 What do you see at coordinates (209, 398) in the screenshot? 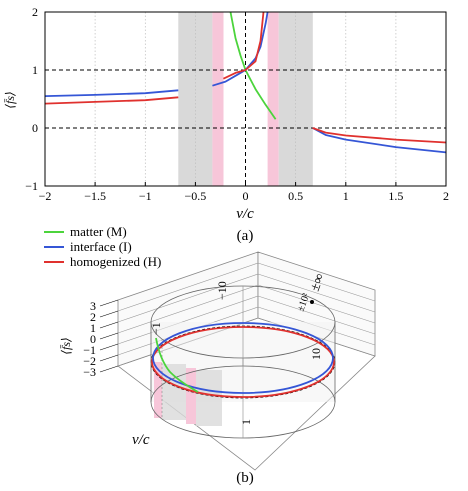
I see `cyl-band-grey-mid` at bounding box center [209, 398].